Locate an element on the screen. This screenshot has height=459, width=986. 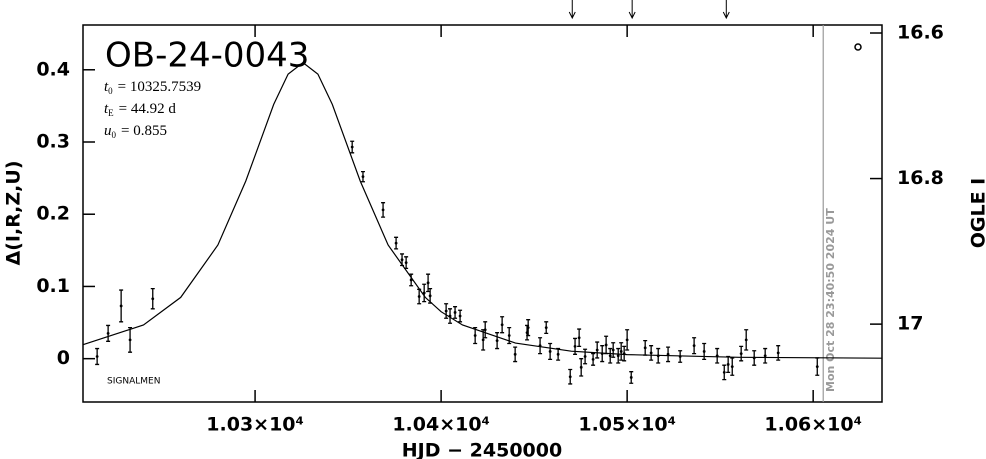
y2-axis-label: OGLE I is located at coordinates (977, 213).